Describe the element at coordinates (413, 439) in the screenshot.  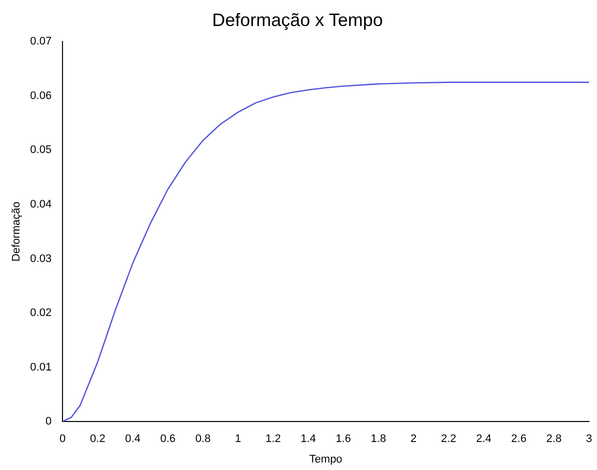
I see `x-tick-label: 2` at that location.